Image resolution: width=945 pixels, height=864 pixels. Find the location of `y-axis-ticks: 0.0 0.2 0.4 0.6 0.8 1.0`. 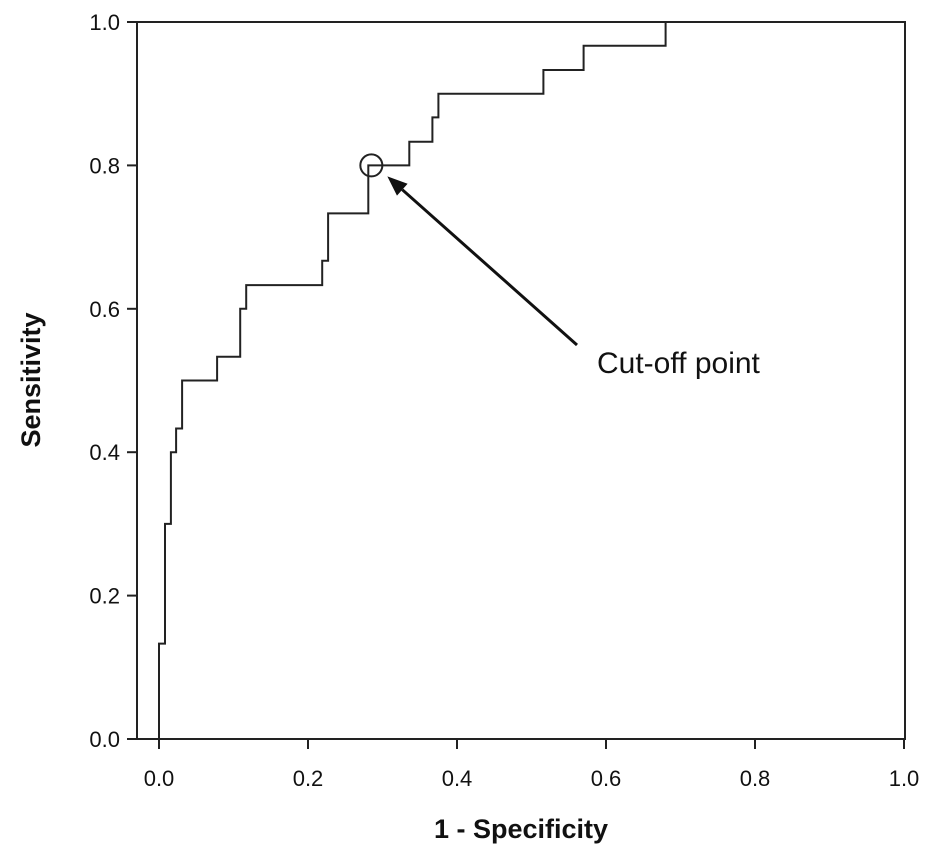

y-axis-ticks: 0.0 0.2 0.4 0.6 0.8 1.0 is located at coordinates (113, 381).